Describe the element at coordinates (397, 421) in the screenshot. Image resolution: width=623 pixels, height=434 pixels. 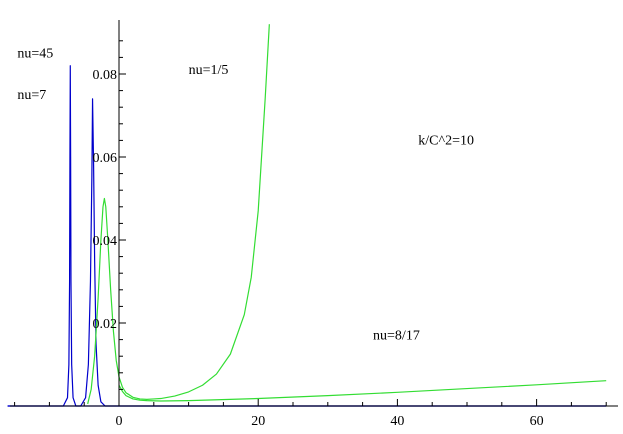
I see `x-tick-label: 40` at that location.